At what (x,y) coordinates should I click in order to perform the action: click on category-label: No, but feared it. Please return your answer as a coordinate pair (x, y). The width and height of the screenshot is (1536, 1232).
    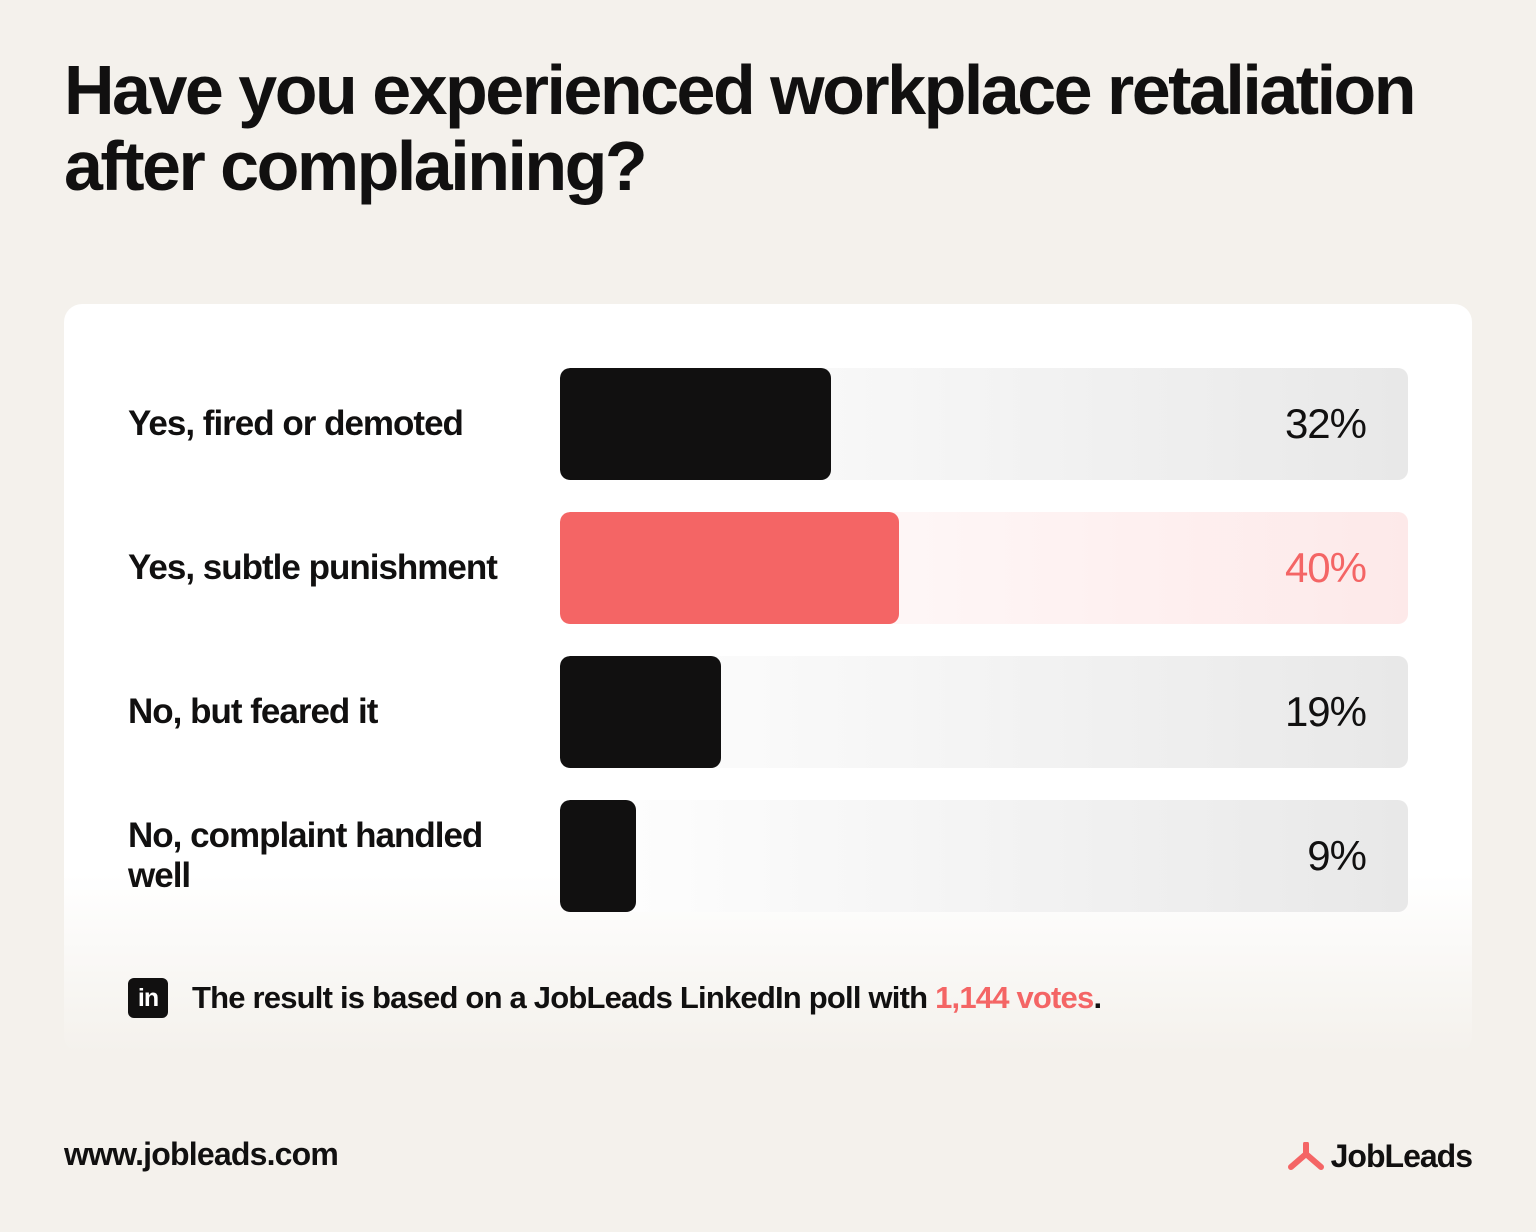
    Looking at the image, I should click on (253, 711).